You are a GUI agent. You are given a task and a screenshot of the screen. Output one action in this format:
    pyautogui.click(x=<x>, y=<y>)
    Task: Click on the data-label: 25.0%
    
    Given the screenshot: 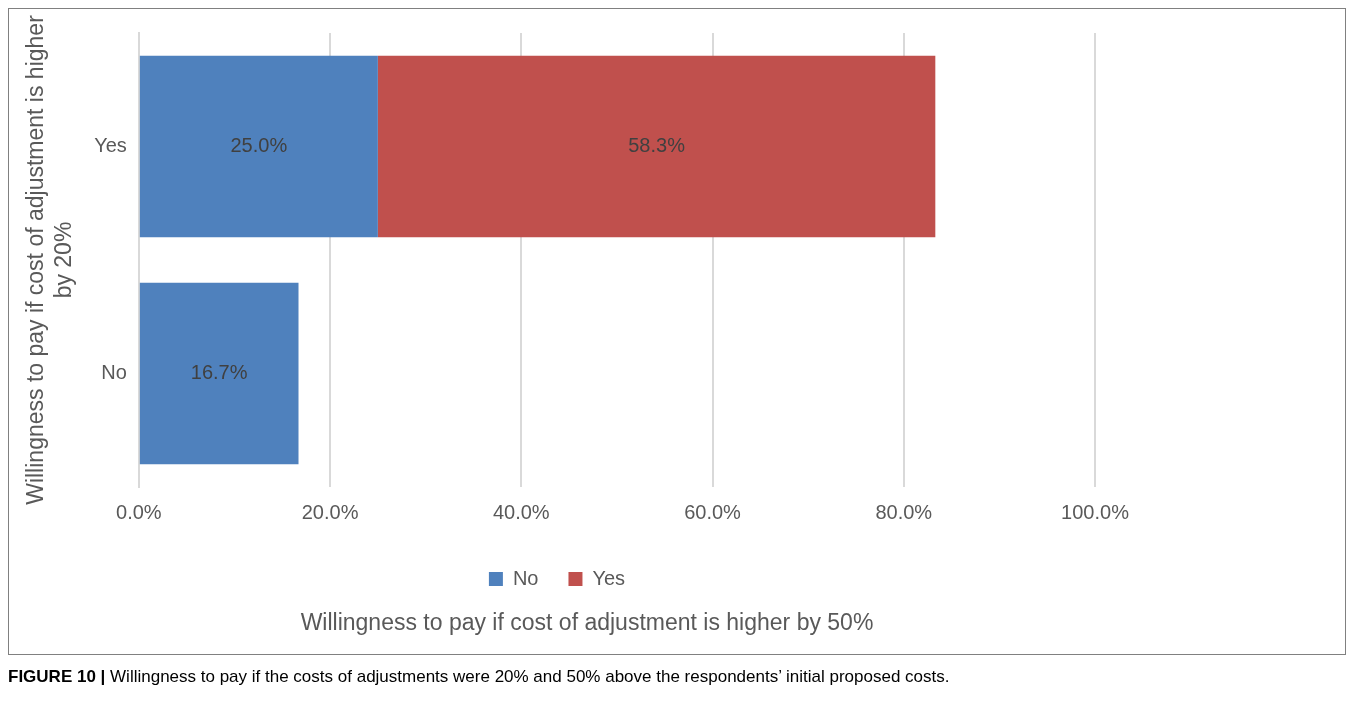 What is the action you would take?
    pyautogui.click(x=259, y=145)
    